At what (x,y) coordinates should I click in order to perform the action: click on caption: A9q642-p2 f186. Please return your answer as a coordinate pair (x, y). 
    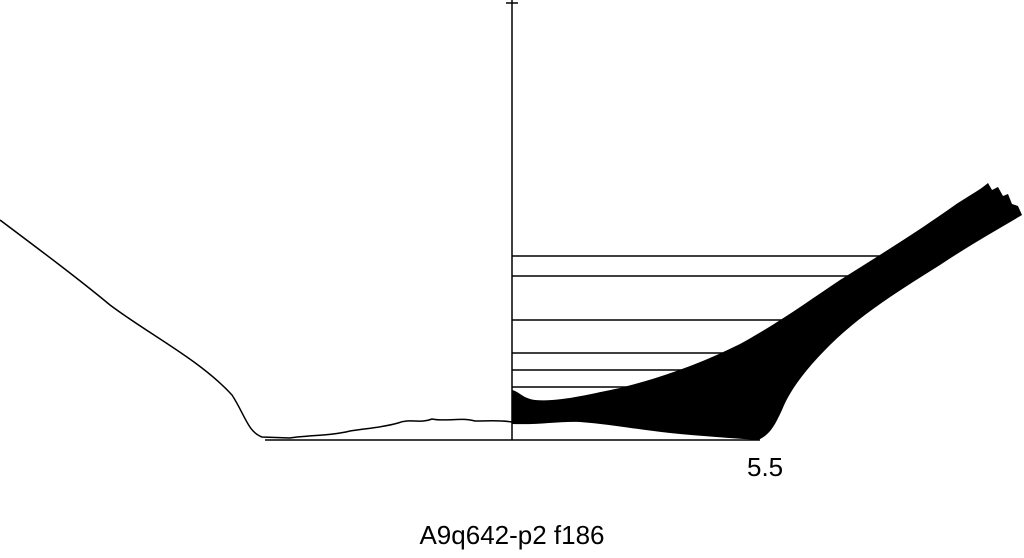
    Looking at the image, I should click on (511, 535).